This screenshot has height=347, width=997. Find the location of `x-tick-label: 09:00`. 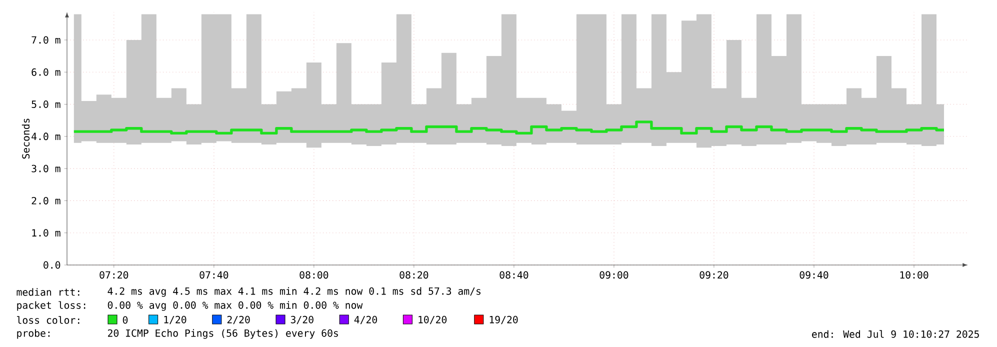

x-tick-label: 09:00 is located at coordinates (614, 275).